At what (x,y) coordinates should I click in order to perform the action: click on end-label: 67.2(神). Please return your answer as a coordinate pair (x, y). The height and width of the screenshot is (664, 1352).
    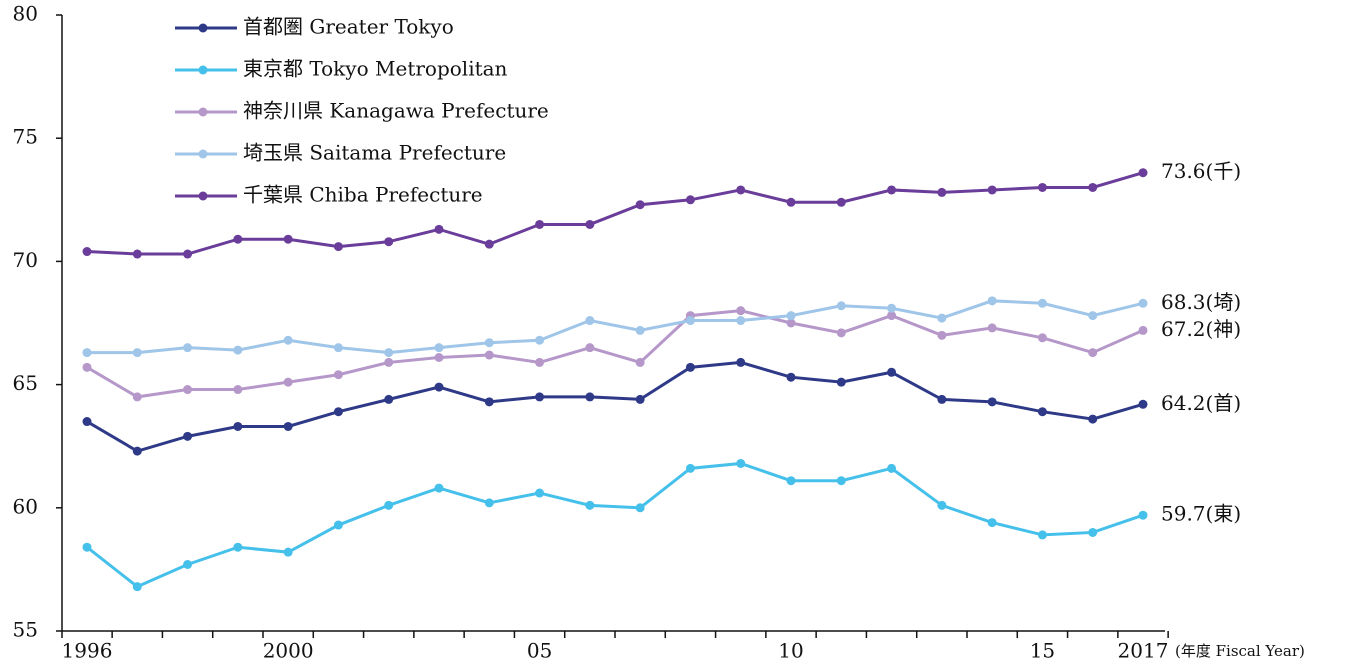
    Looking at the image, I should click on (1201, 329).